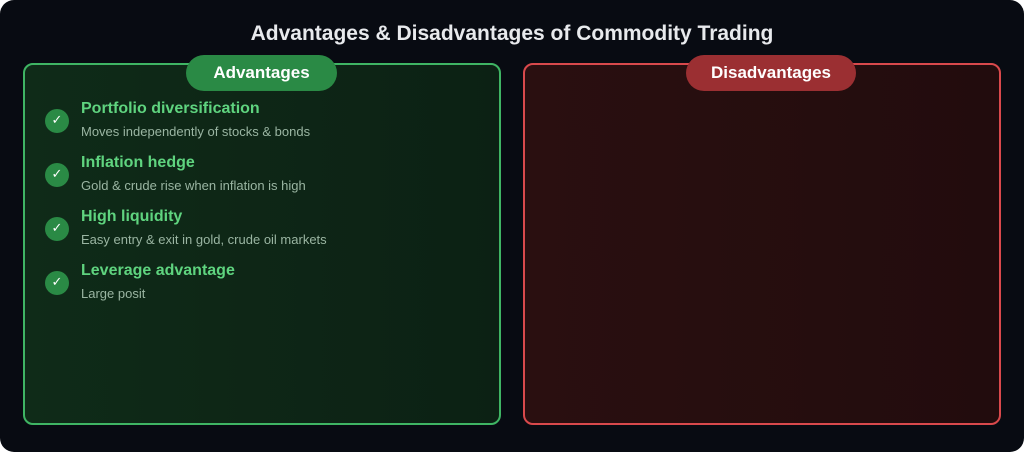 Image resolution: width=1024 pixels, height=452 pixels. Describe the element at coordinates (193, 185) in the screenshot. I see `advantage-item-description: Gold & crude rise when inflation is high` at that location.